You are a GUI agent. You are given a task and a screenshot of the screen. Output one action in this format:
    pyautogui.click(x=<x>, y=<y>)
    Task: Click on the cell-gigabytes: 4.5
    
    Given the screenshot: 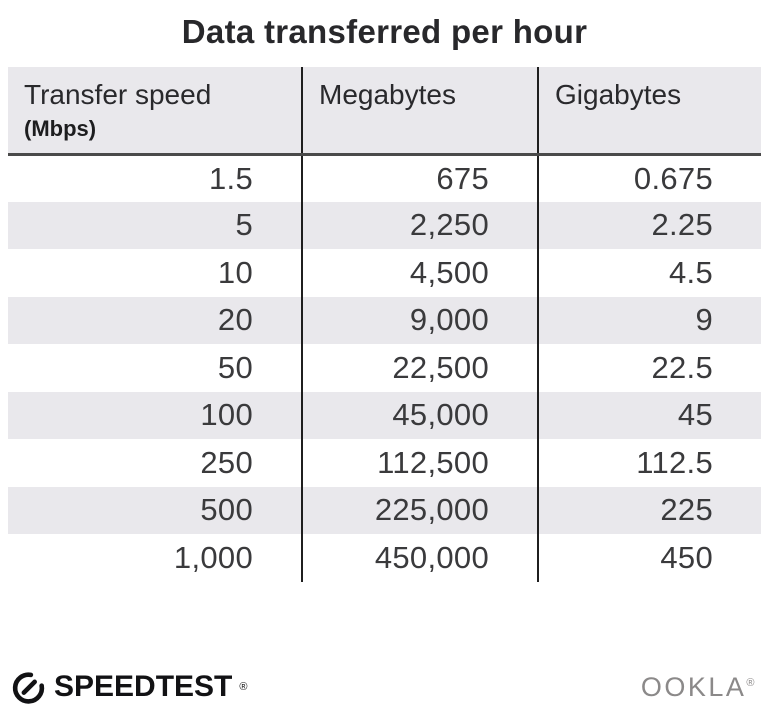 What is the action you would take?
    pyautogui.click(x=649, y=273)
    